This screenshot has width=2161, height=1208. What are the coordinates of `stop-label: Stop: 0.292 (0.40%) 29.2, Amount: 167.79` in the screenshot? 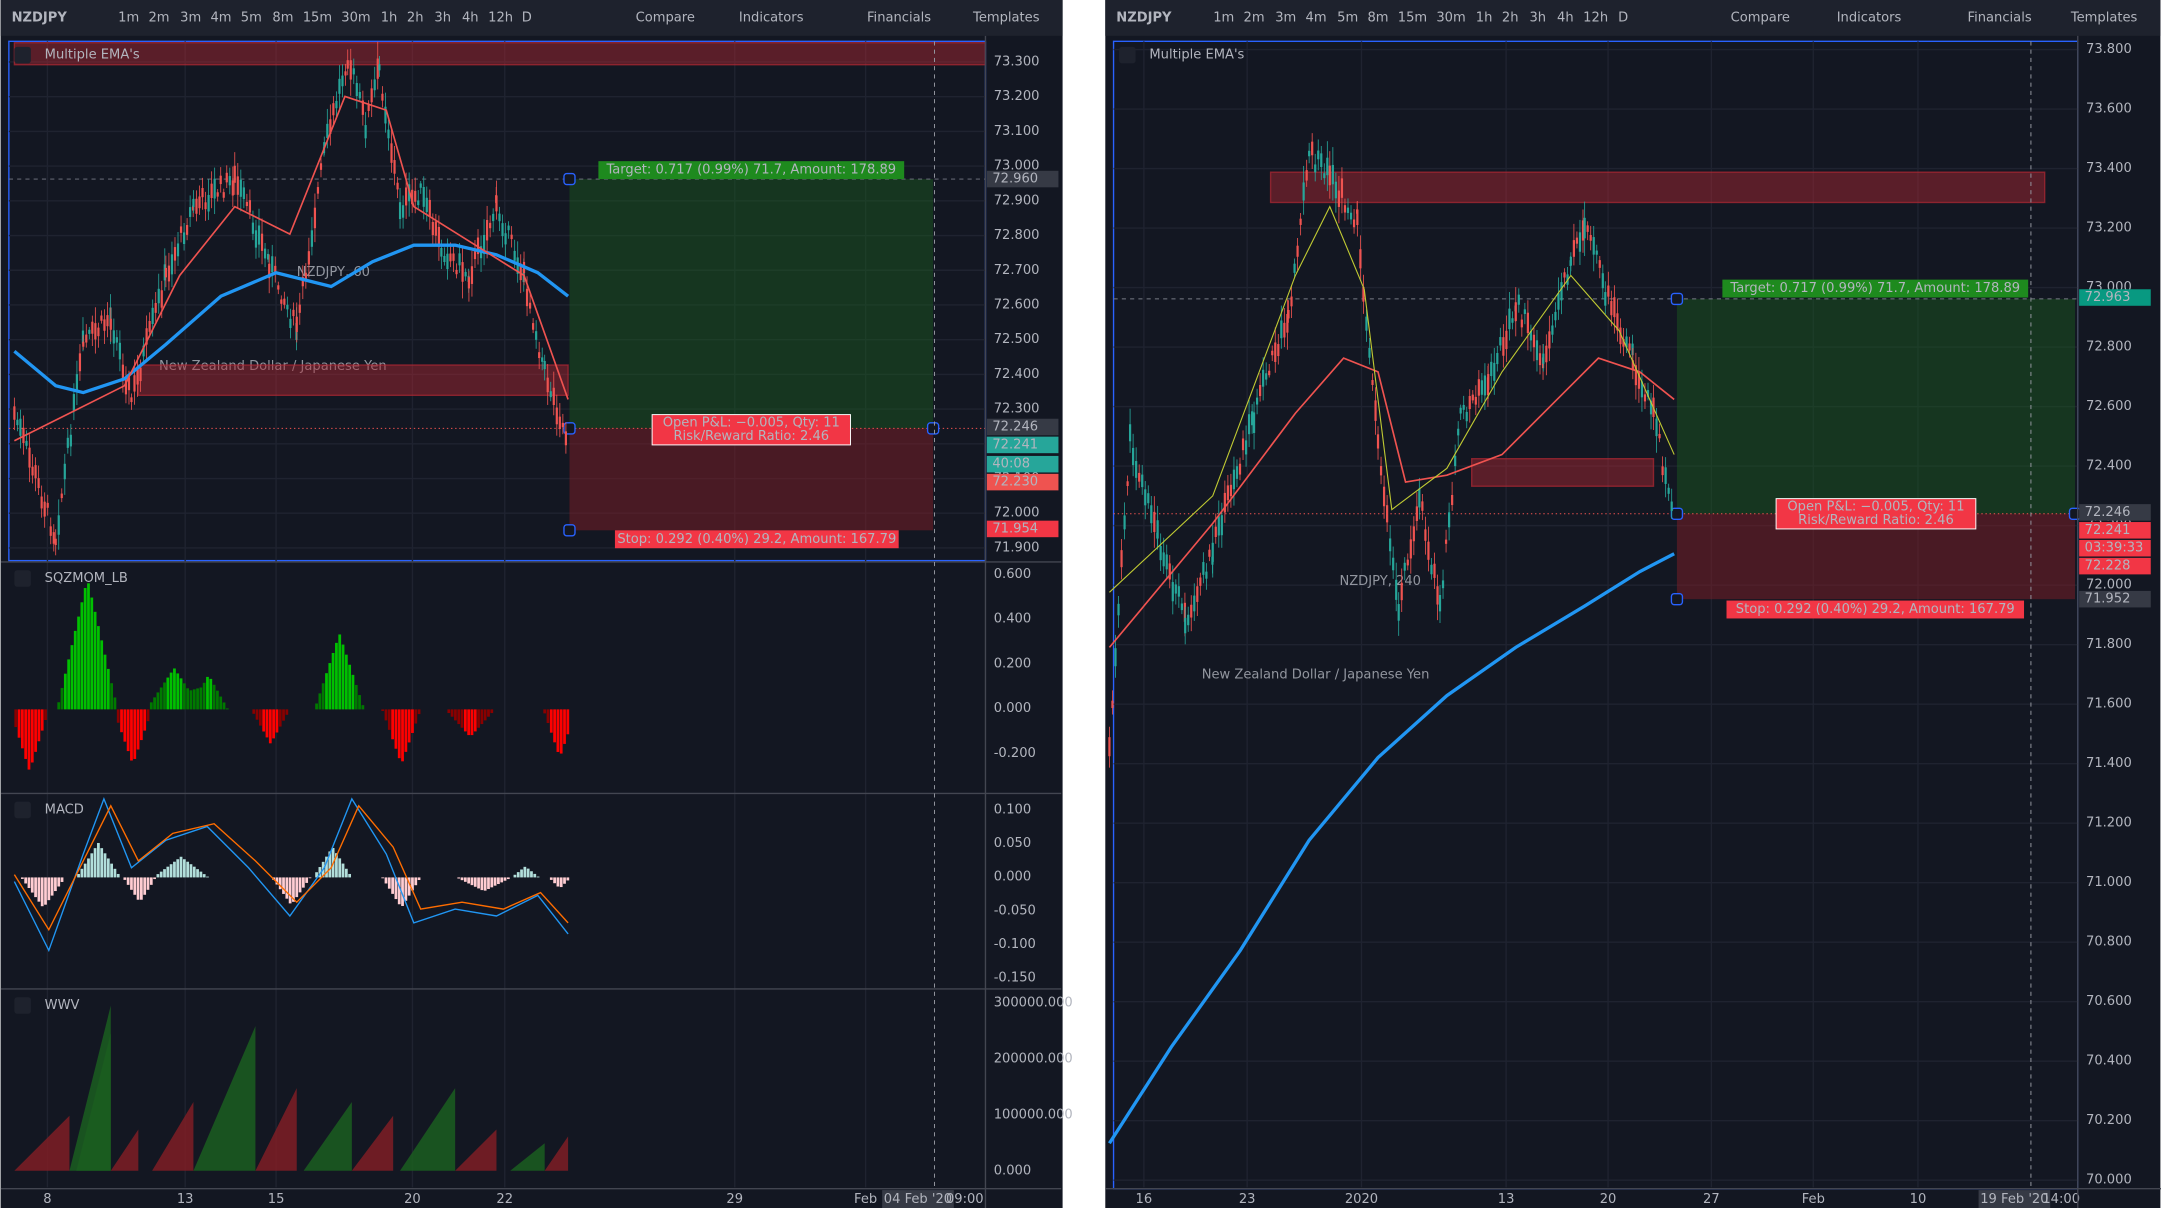 It's located at (1875, 609).